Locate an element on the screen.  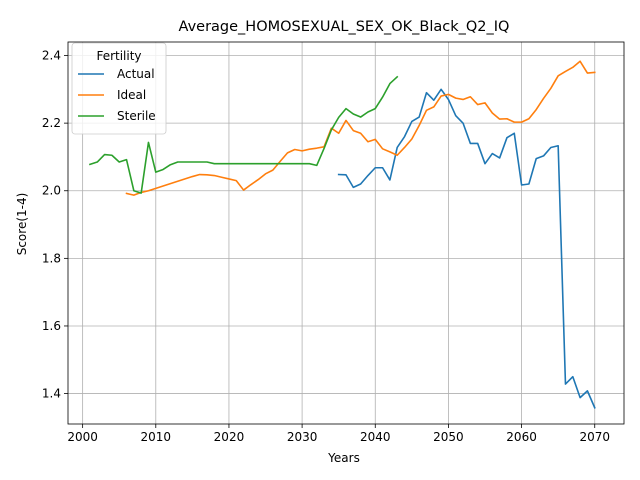
x-tick-label: 2000 is located at coordinates (82, 437).